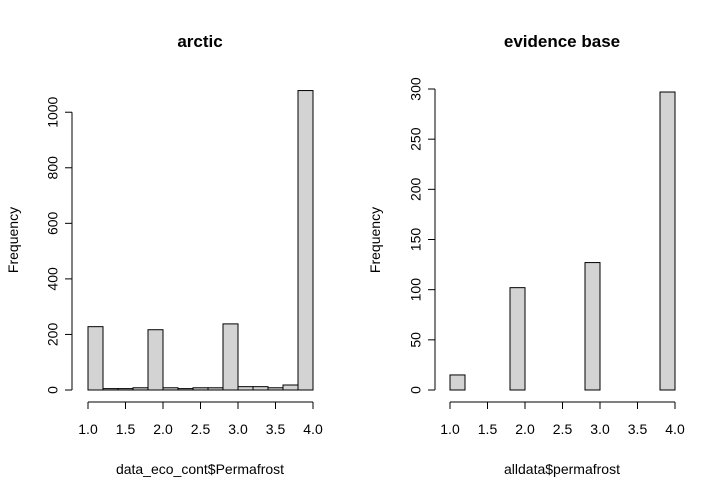 The height and width of the screenshot is (500, 725). I want to click on y-axis: 0 50 100 150 200 250 300, so click(422, 235).